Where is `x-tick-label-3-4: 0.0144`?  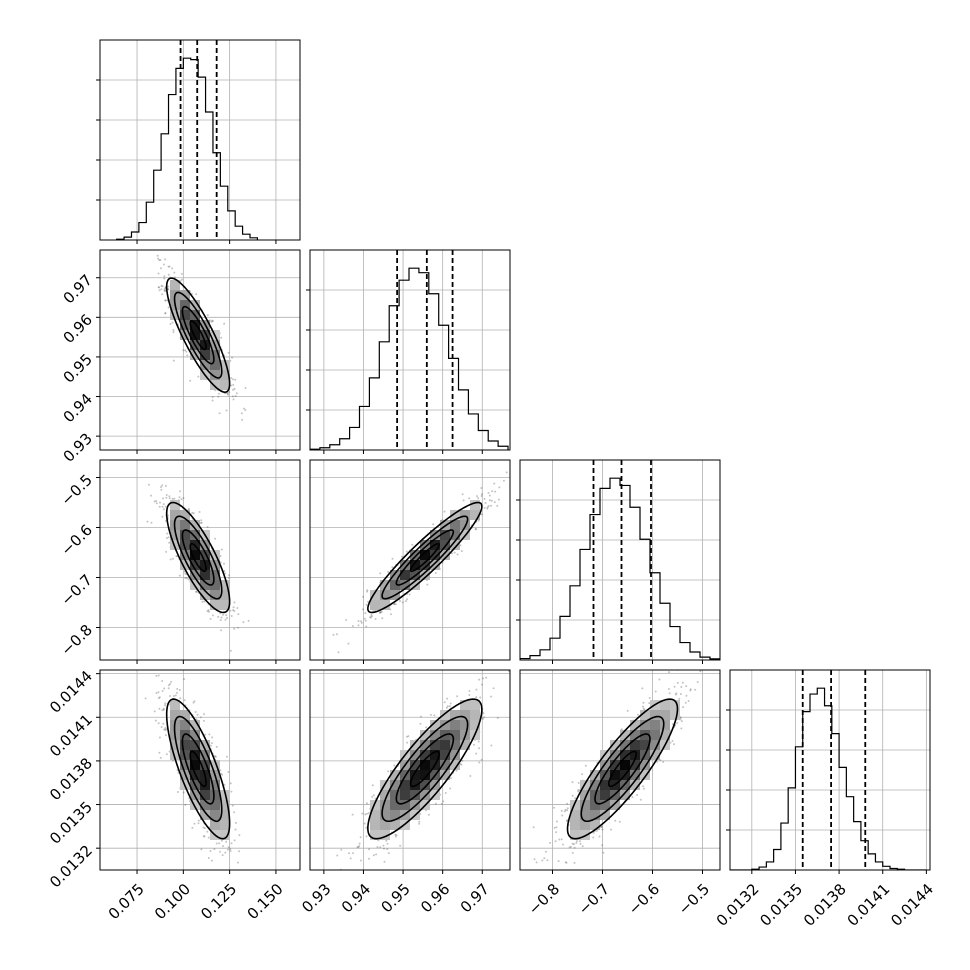 x-tick-label-3-4: 0.0144 is located at coordinates (912, 905).